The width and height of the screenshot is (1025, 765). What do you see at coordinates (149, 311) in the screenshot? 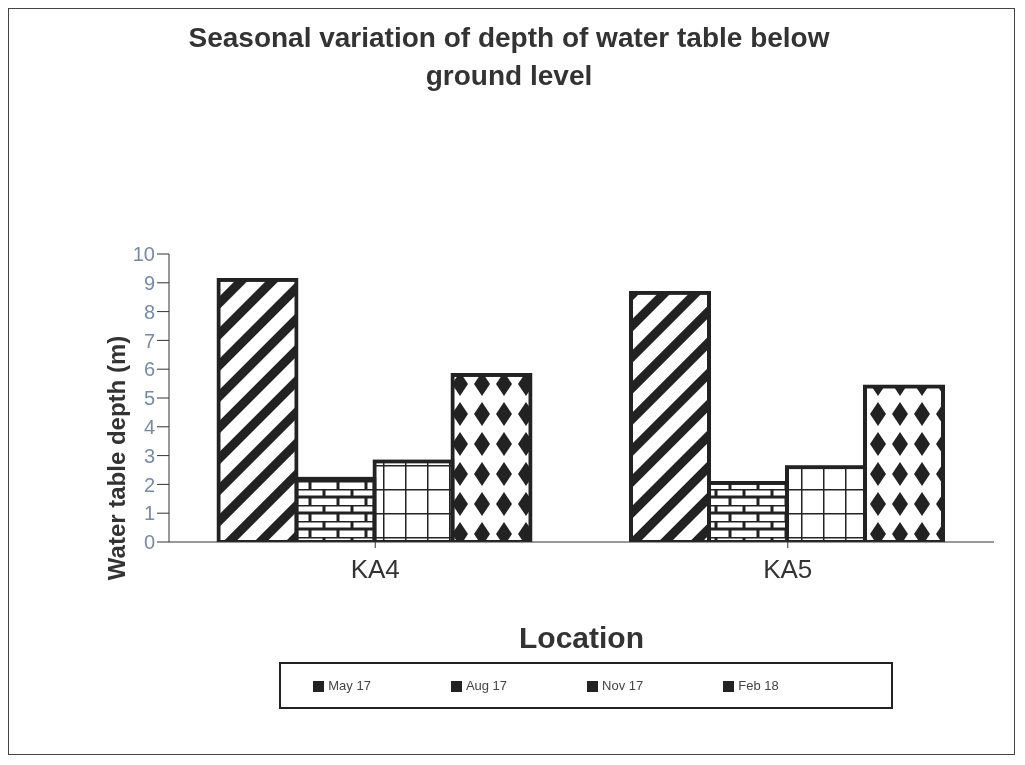
I see `y-tick-label: 8` at bounding box center [149, 311].